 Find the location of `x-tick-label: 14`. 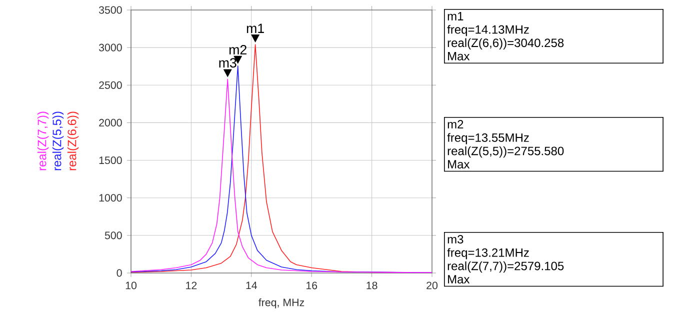

x-tick-label: 14 is located at coordinates (252, 286).